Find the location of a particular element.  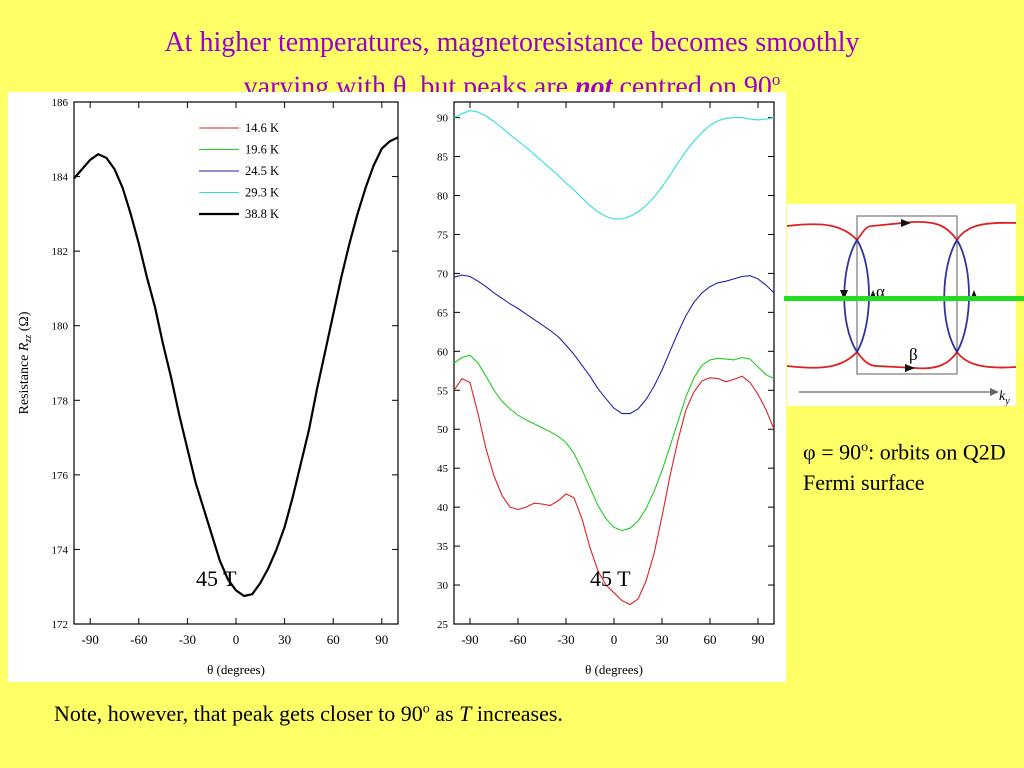

legend-label: 38.8 K is located at coordinates (262, 214).